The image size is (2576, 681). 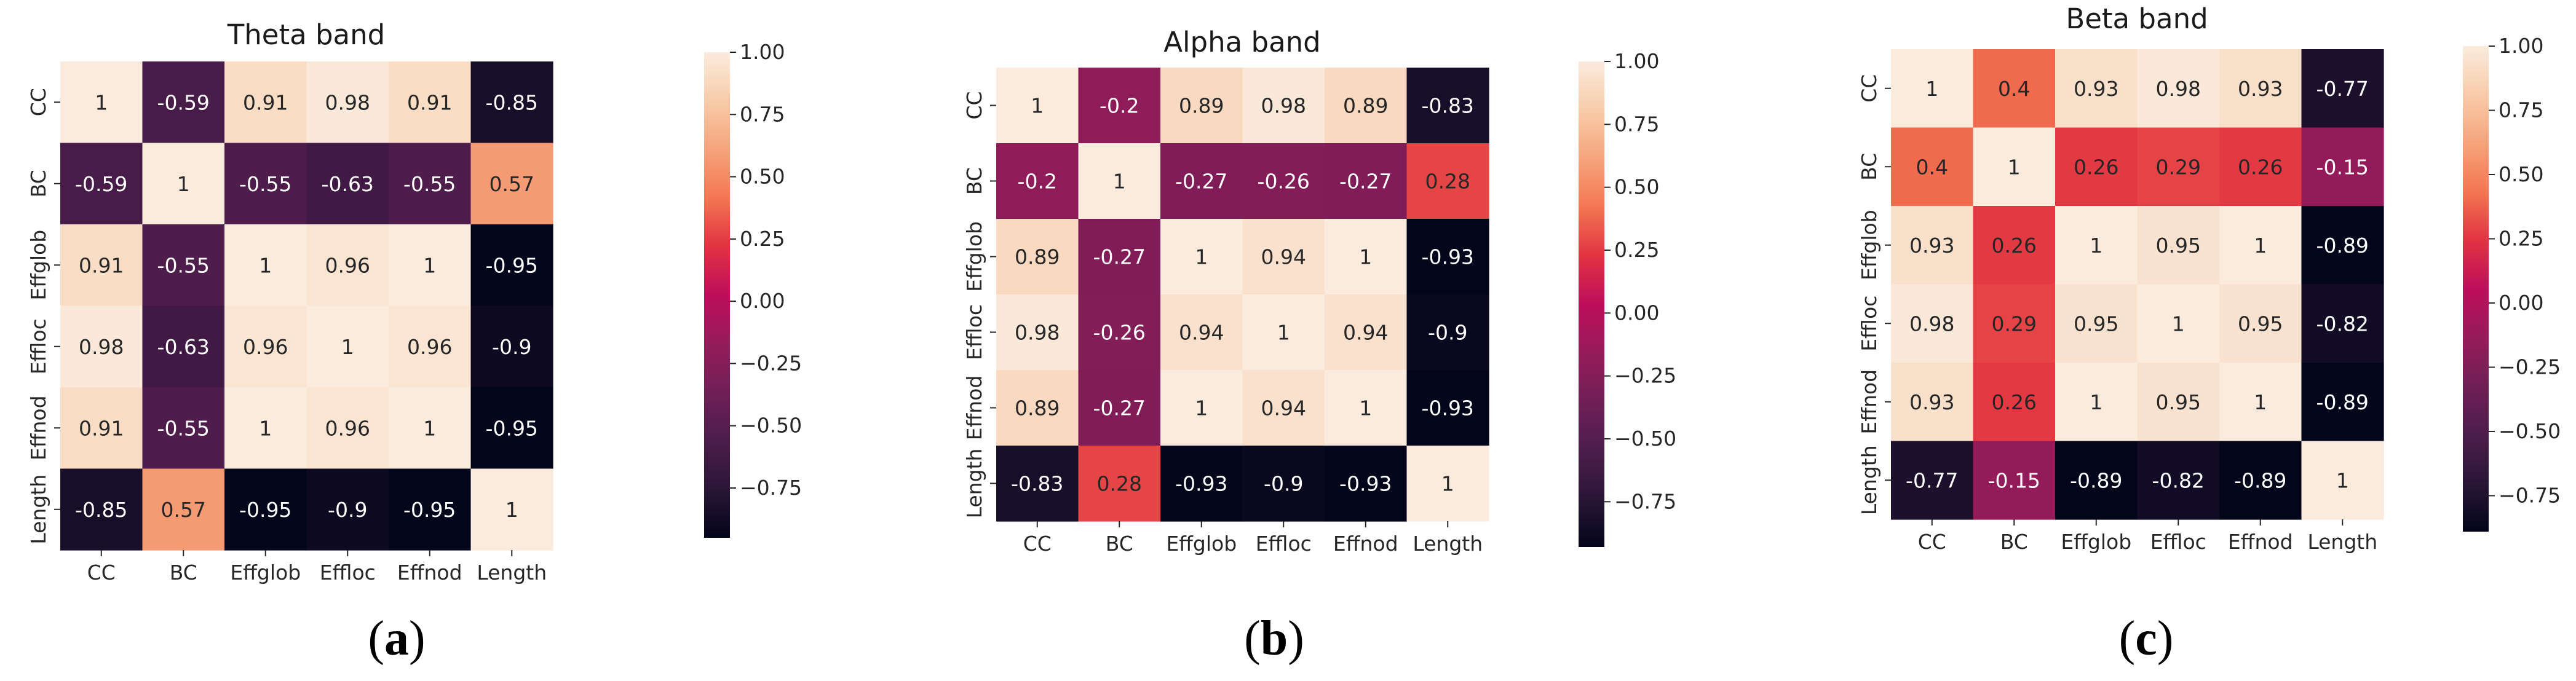 What do you see at coordinates (1037, 484) in the screenshot?
I see `cell-value-label: -0.83` at bounding box center [1037, 484].